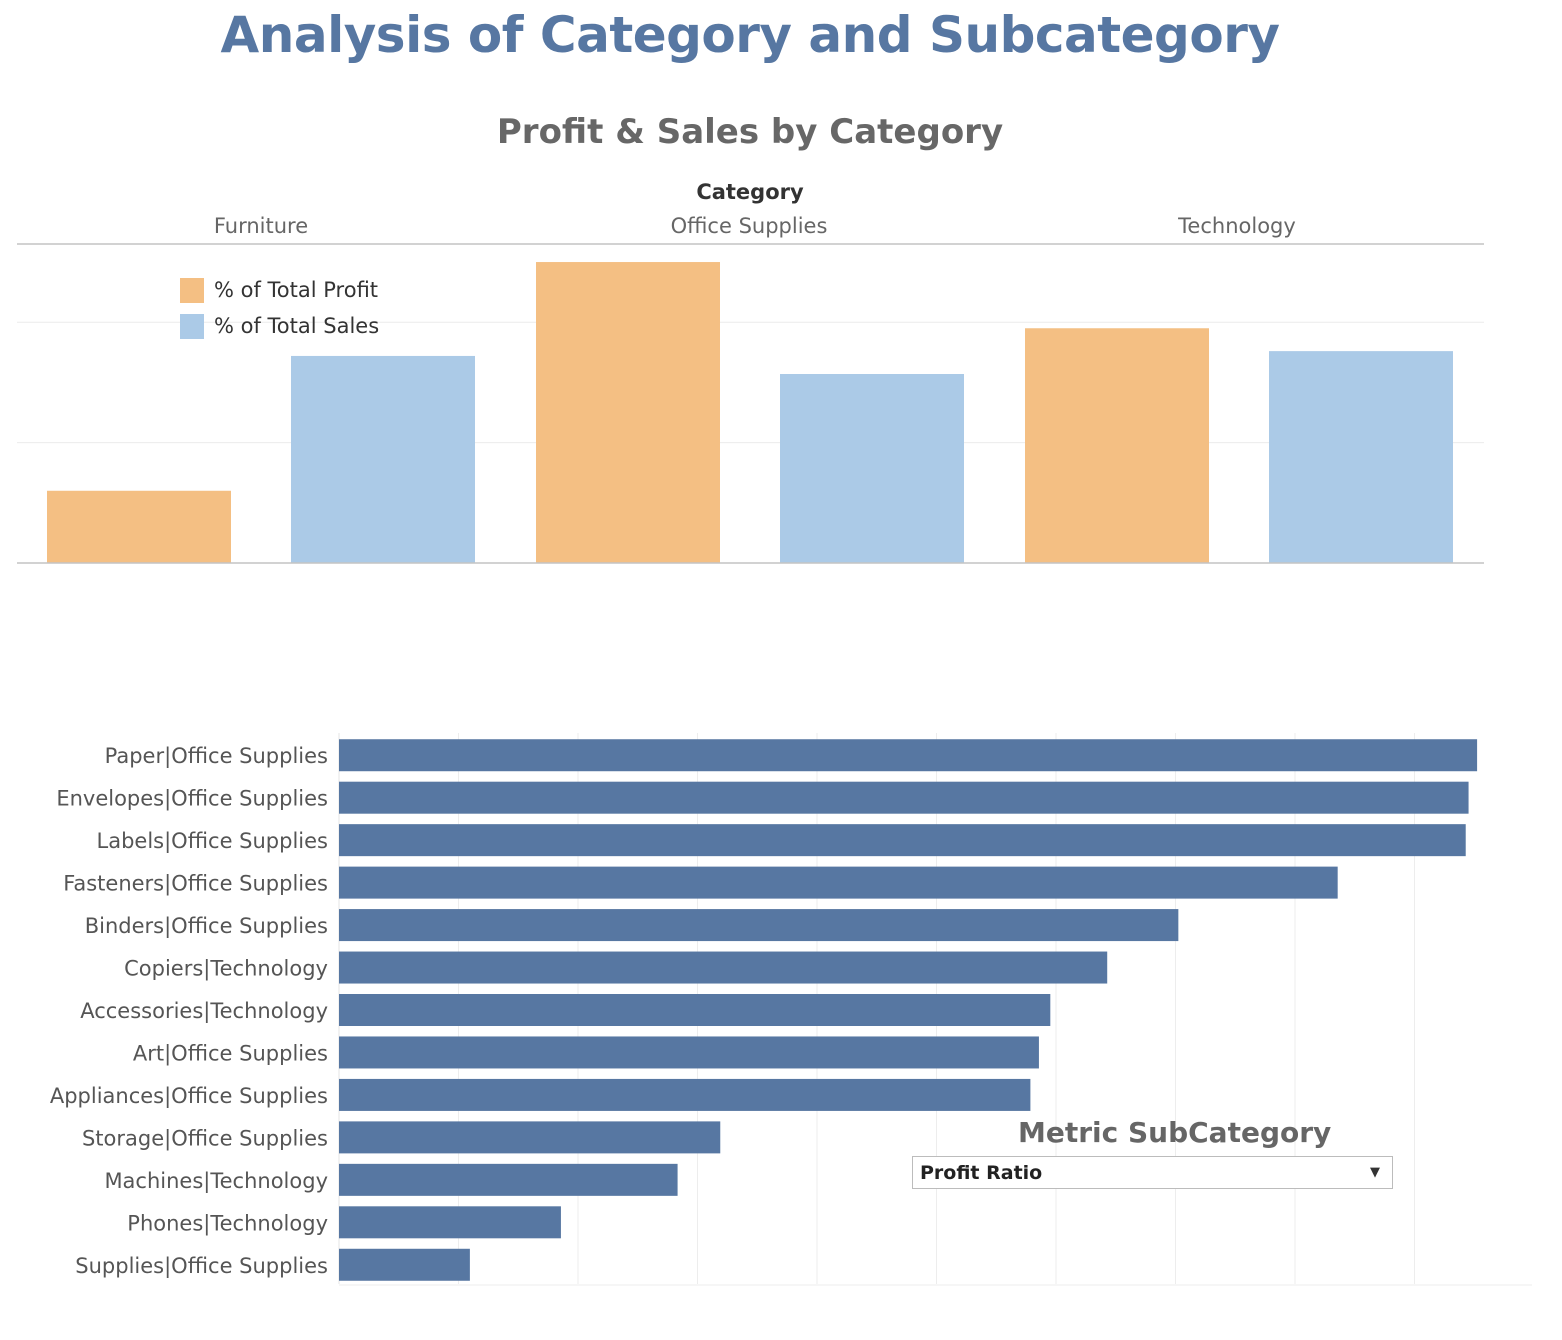 The width and height of the screenshot is (1562, 1340). Describe the element at coordinates (139, 526) in the screenshot. I see `bar-furniture-profit` at that location.